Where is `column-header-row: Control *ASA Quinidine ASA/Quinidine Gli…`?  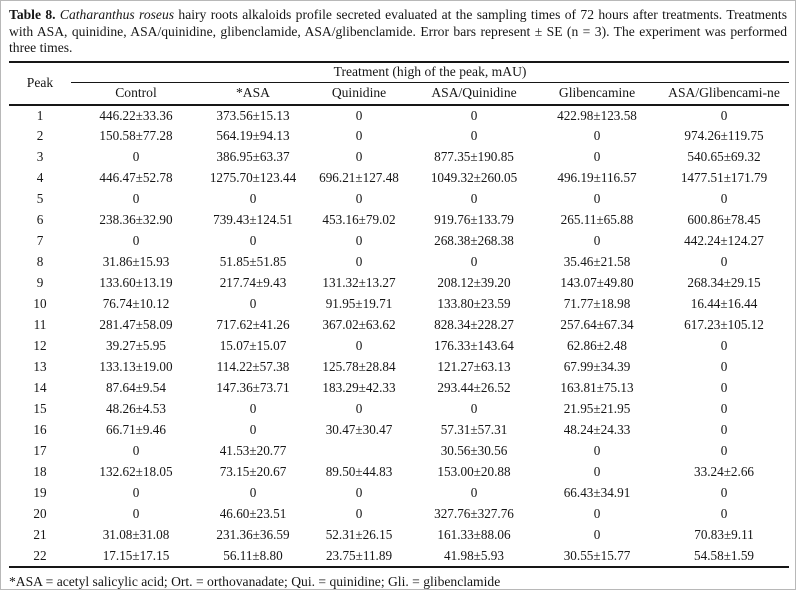
column-header-row: Control *ASA Quinidine ASA/Quinidine Gli… is located at coordinates (399, 94).